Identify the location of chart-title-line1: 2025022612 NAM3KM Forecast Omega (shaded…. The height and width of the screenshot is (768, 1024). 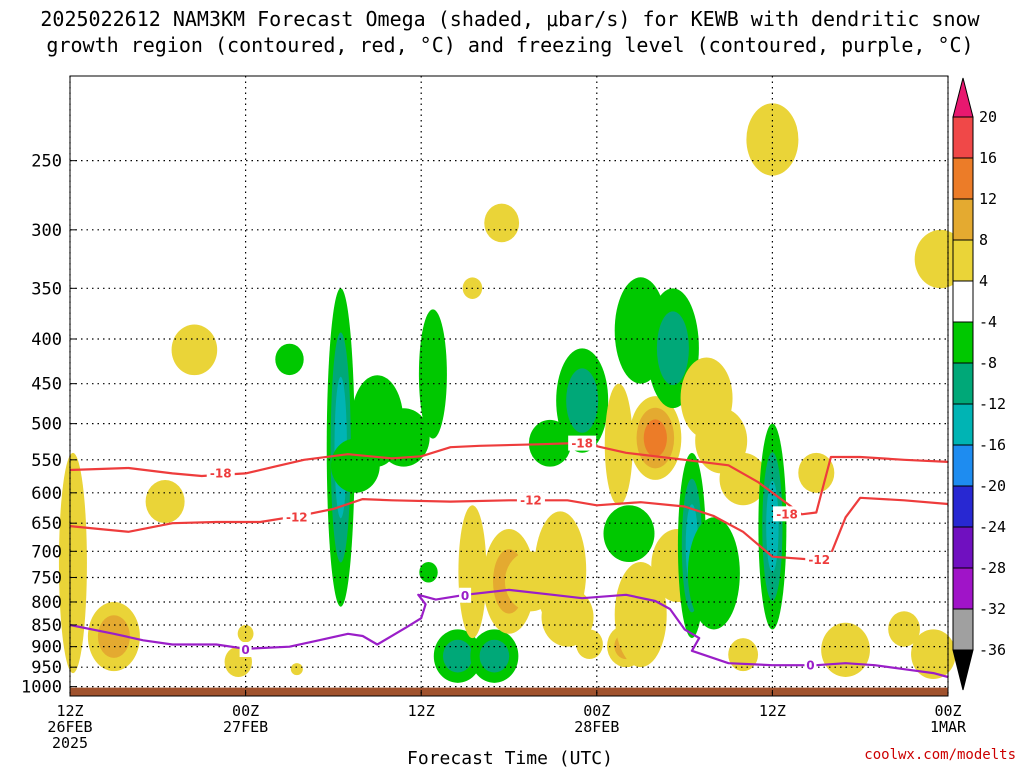
(510, 19).